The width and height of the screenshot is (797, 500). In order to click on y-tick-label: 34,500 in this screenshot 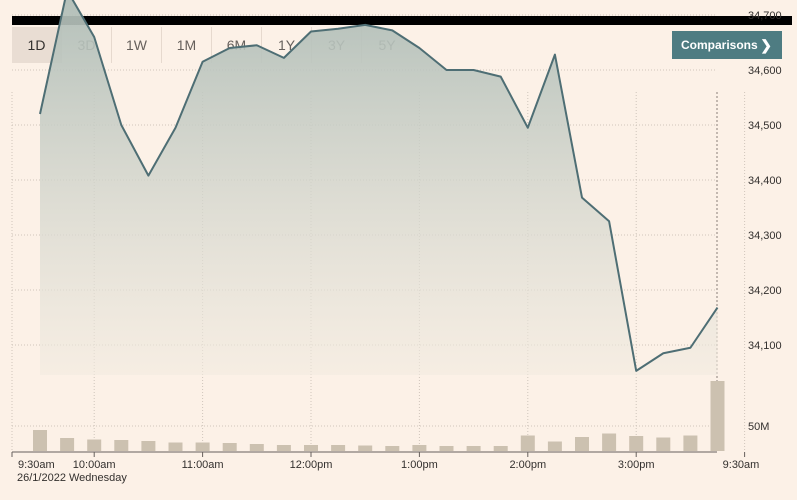, I will do `click(765, 126)`.